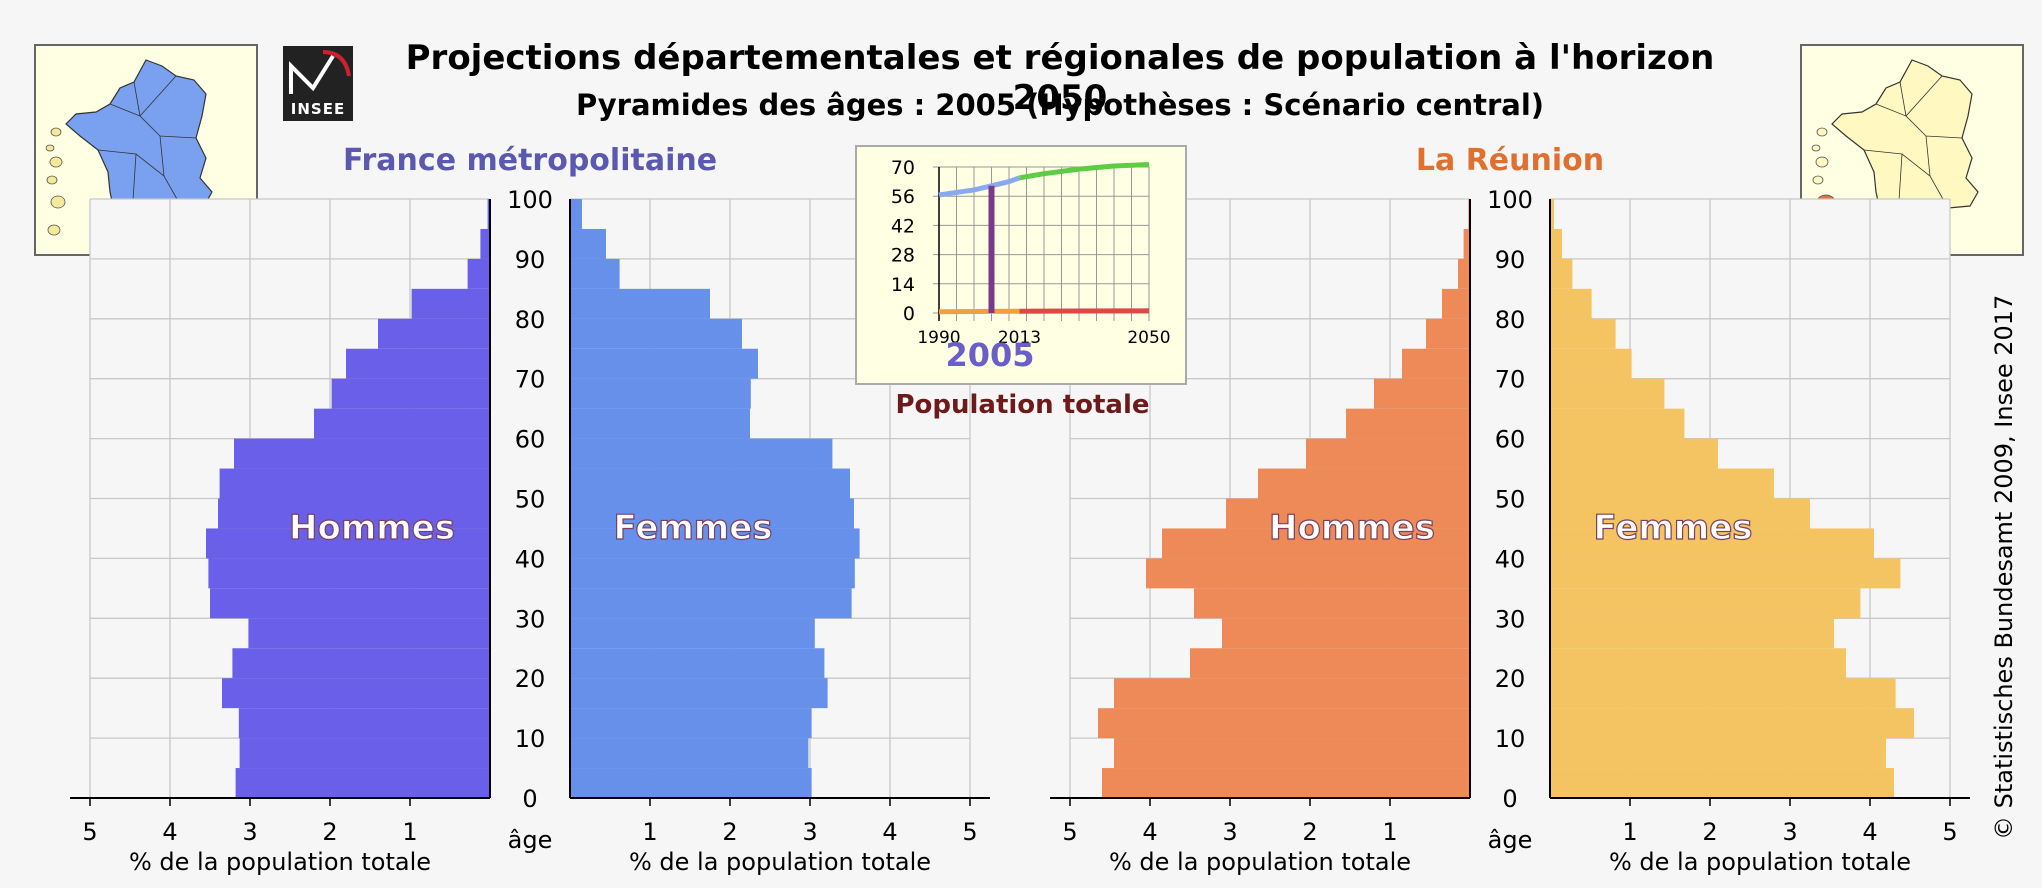  Describe the element at coordinates (530, 559) in the screenshot. I see `age-tick-label: 40` at that location.